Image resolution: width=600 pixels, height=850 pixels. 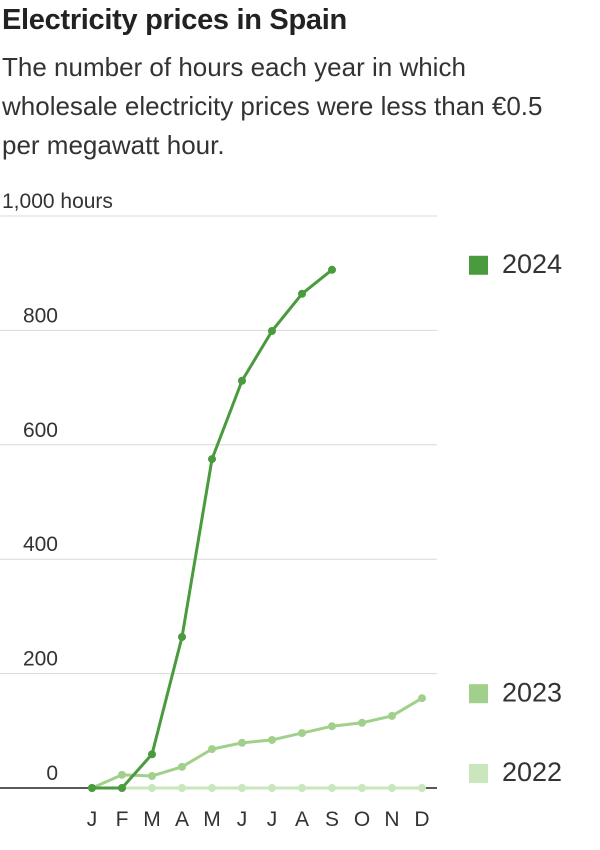 I want to click on y-tick-label: 800, so click(x=40, y=315).